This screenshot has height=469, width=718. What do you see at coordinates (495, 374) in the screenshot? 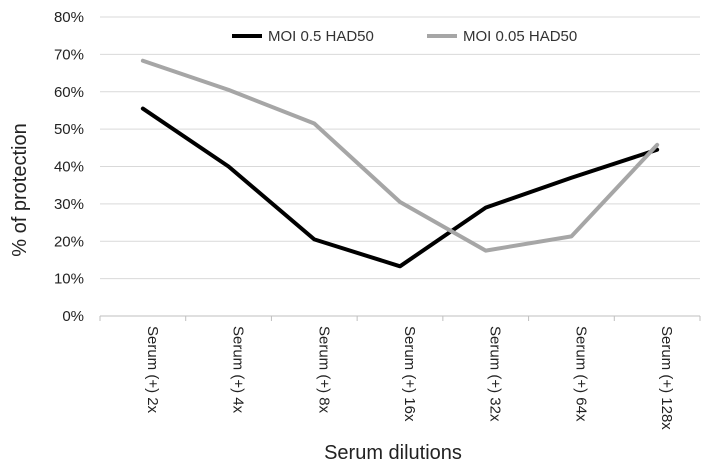
I see `x-tick-label: Serum (+) 32x` at bounding box center [495, 374].